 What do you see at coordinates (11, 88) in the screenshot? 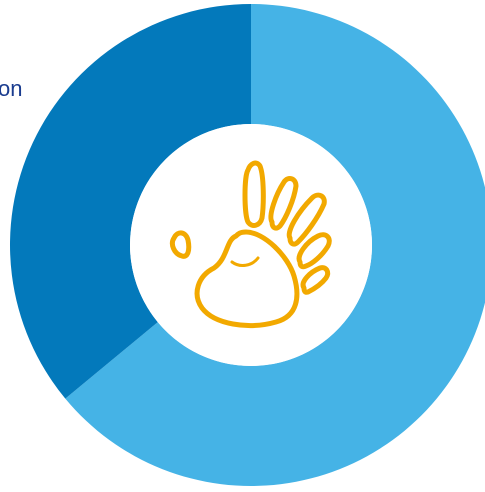
I see `clipped-legend-label: on` at bounding box center [11, 88].